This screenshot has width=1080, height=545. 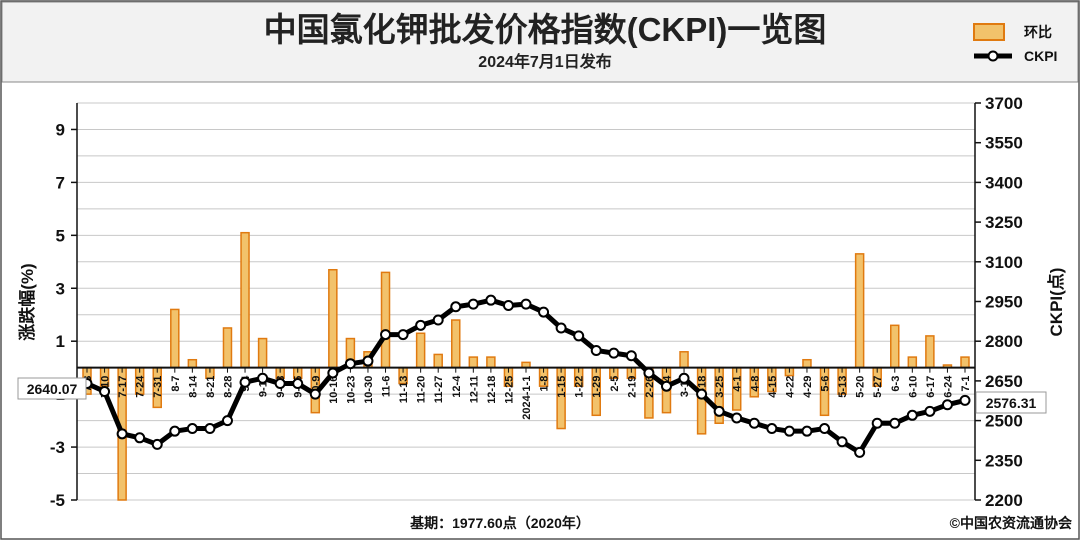 What do you see at coordinates (1004, 381) in the screenshot?
I see `right-tick-label: 2650` at bounding box center [1004, 381].